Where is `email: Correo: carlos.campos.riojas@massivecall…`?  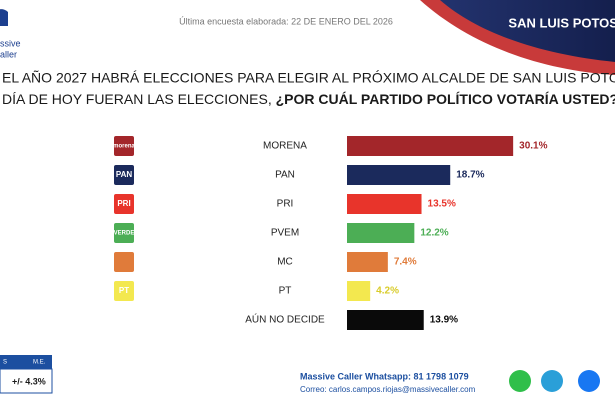 email: Correo: carlos.campos.riojas@massivecall… is located at coordinates (388, 389).